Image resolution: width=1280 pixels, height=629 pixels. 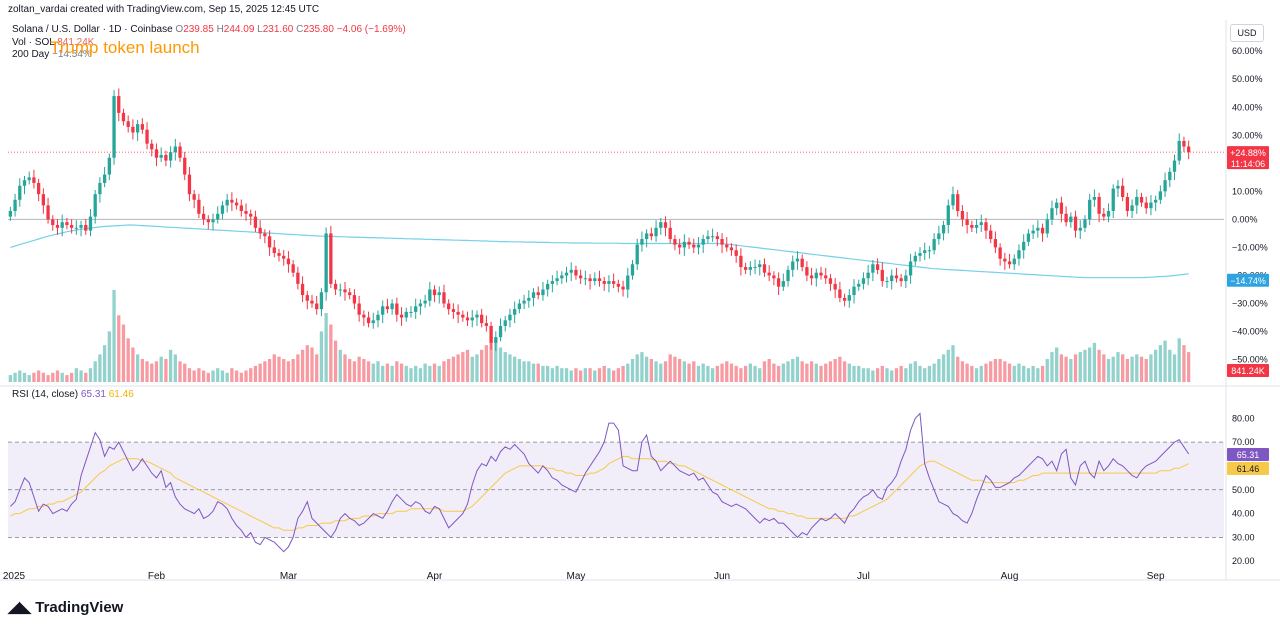 What do you see at coordinates (65, 607) in the screenshot?
I see `tradingview-logo: ◢◣ TradingView` at bounding box center [65, 607].